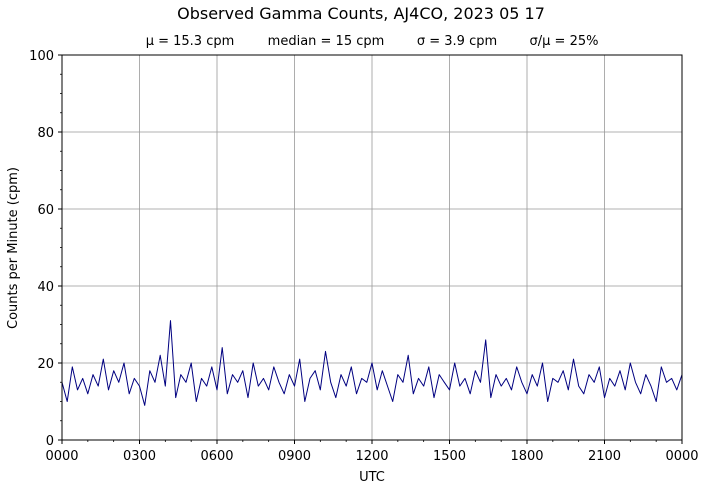 This screenshot has height=489, width=705. What do you see at coordinates (216, 456) in the screenshot?
I see `x-tick-label: 0600` at bounding box center [216, 456].